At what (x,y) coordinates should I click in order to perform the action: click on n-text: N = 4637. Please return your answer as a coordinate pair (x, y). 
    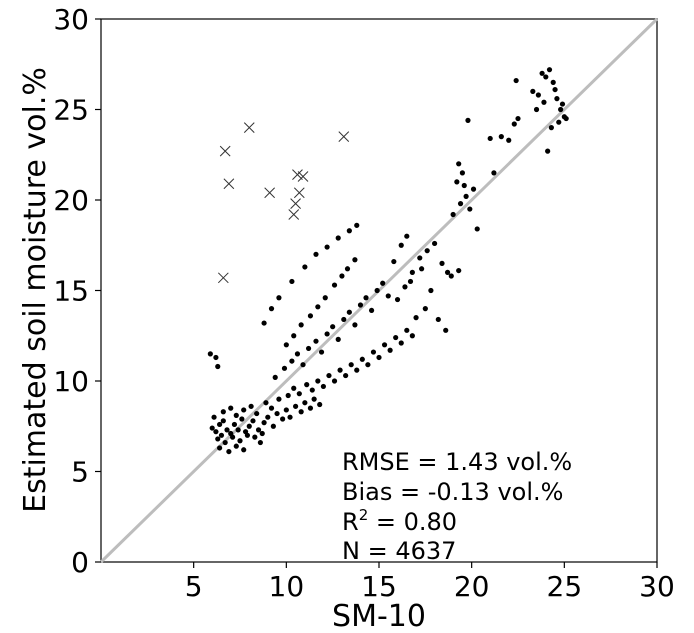
    Looking at the image, I should click on (399, 551).